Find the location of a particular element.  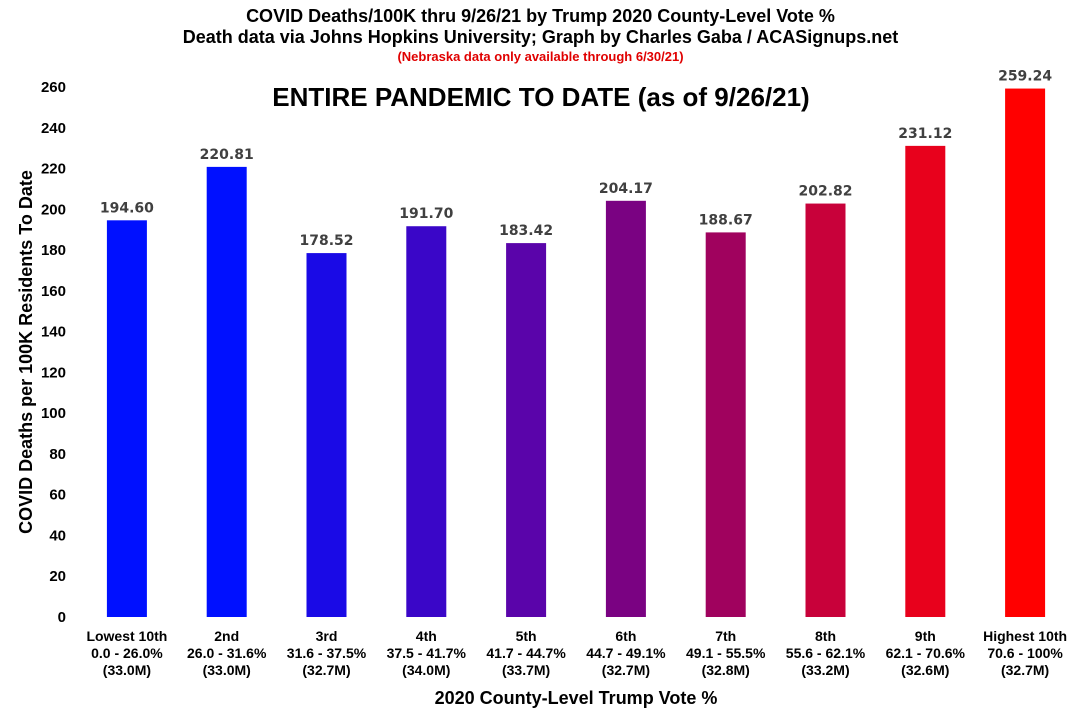

x-category-label: 37.5 - 41.7% is located at coordinates (427, 653).